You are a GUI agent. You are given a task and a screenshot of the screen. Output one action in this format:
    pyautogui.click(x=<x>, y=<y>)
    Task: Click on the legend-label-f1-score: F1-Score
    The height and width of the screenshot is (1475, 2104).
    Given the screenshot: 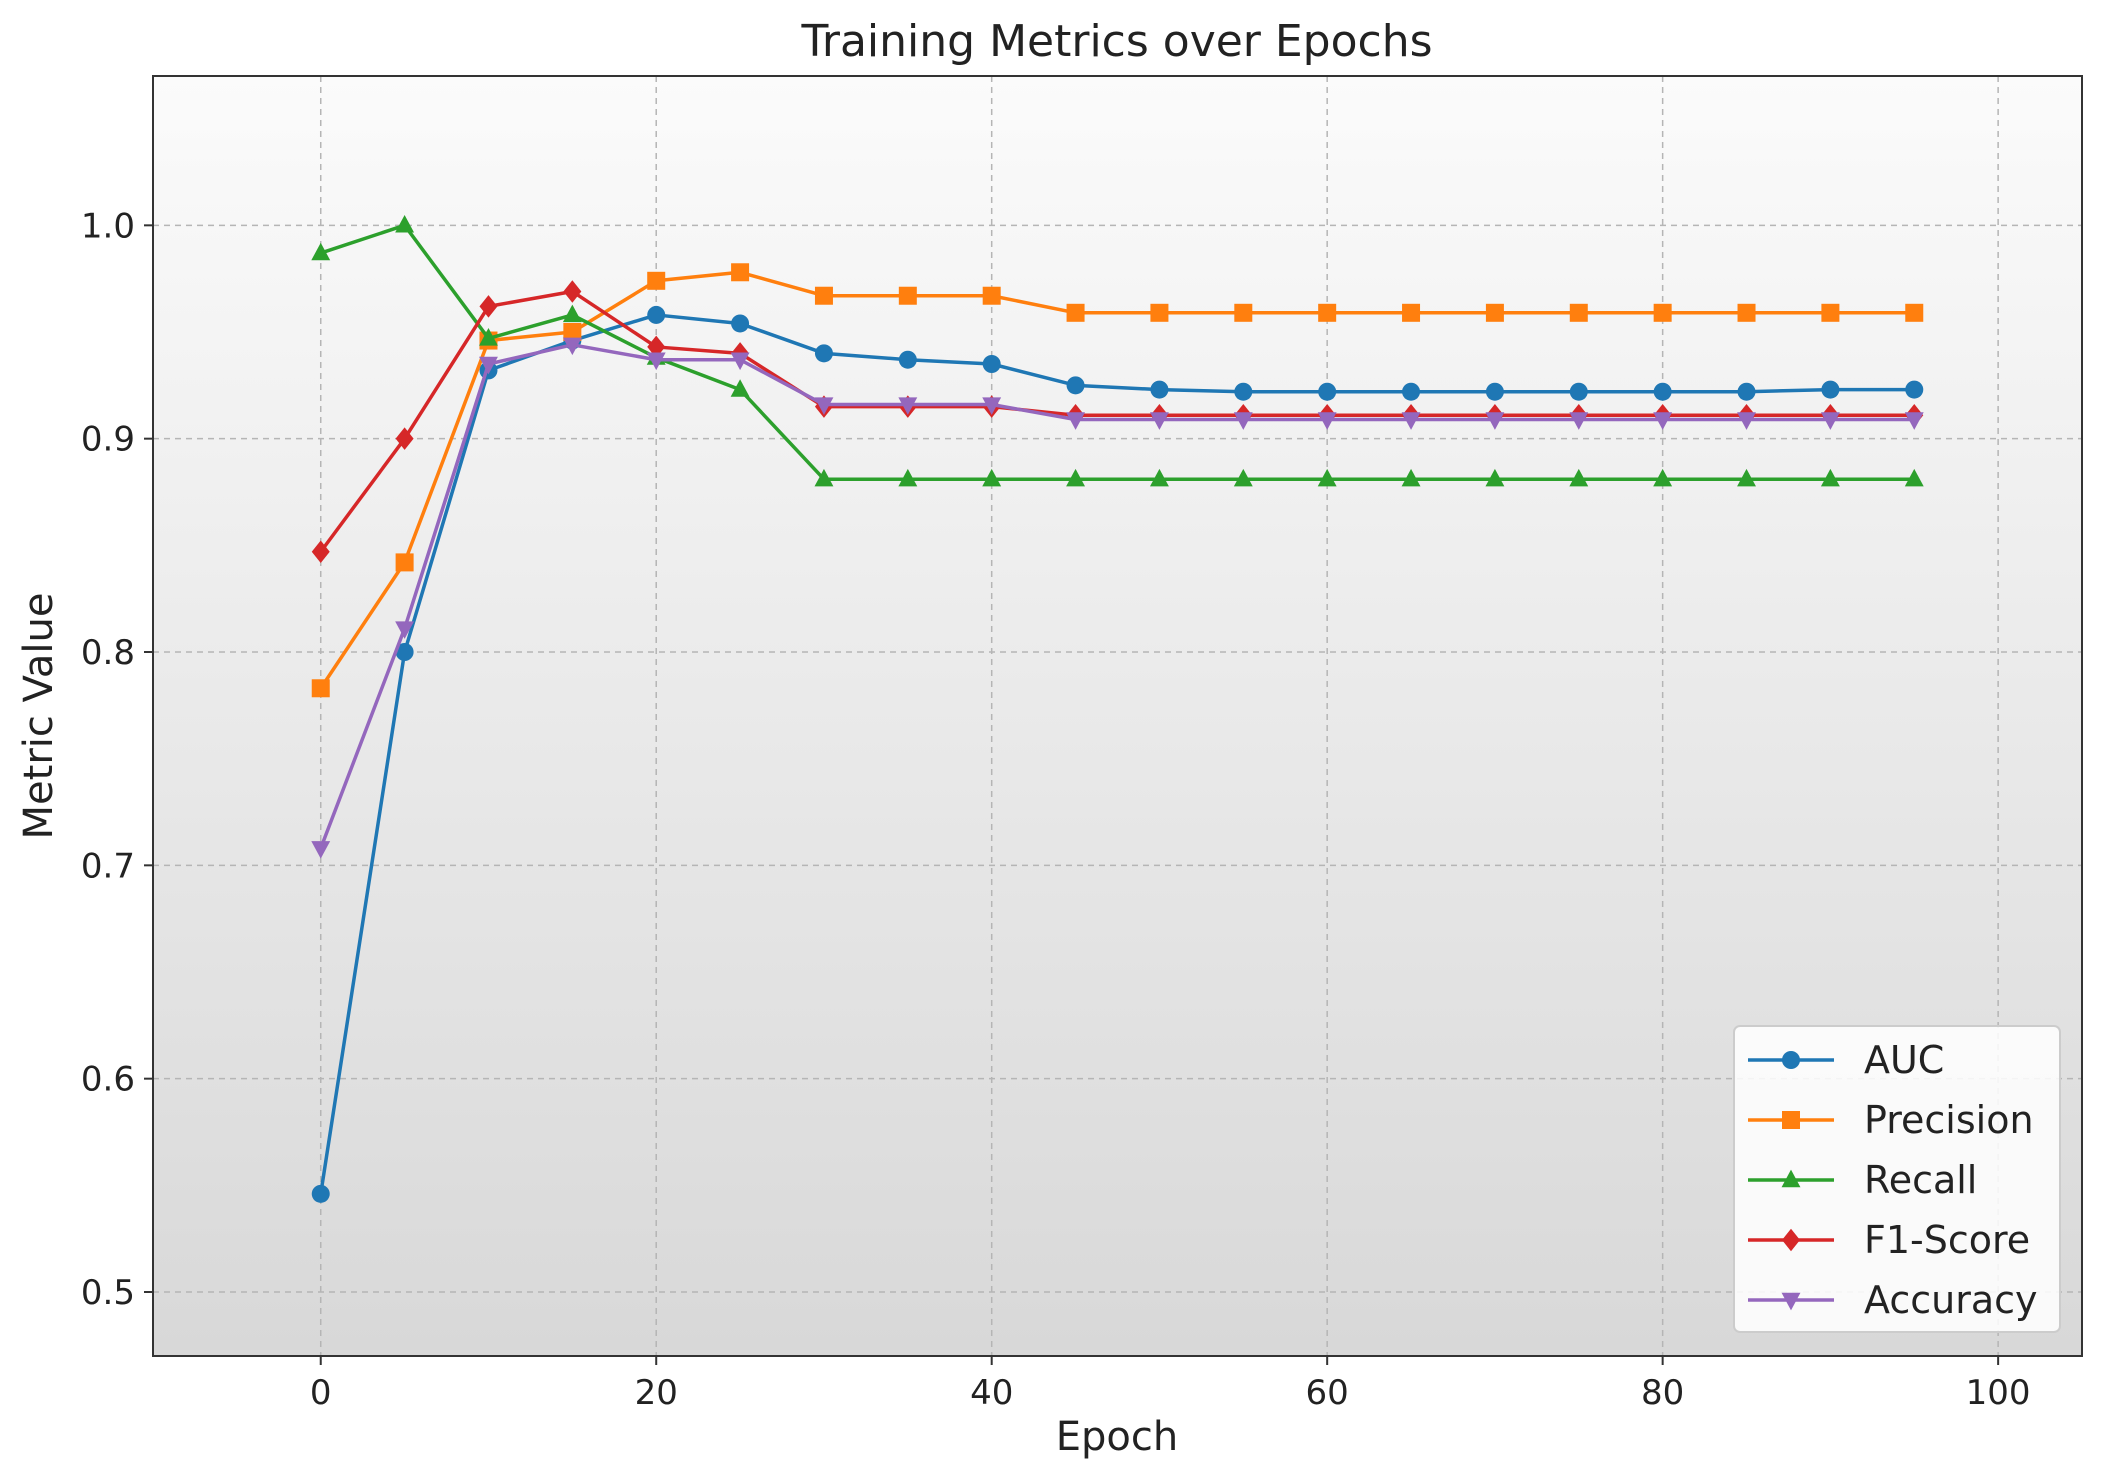 What is the action you would take?
    pyautogui.click(x=1947, y=1240)
    